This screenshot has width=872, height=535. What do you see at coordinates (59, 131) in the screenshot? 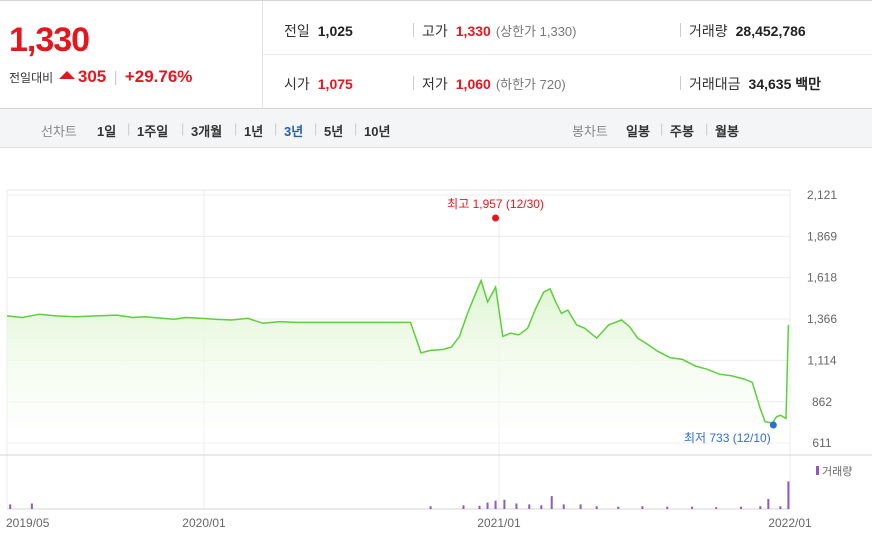
I see `line-chart-label: 선차트` at bounding box center [59, 131].